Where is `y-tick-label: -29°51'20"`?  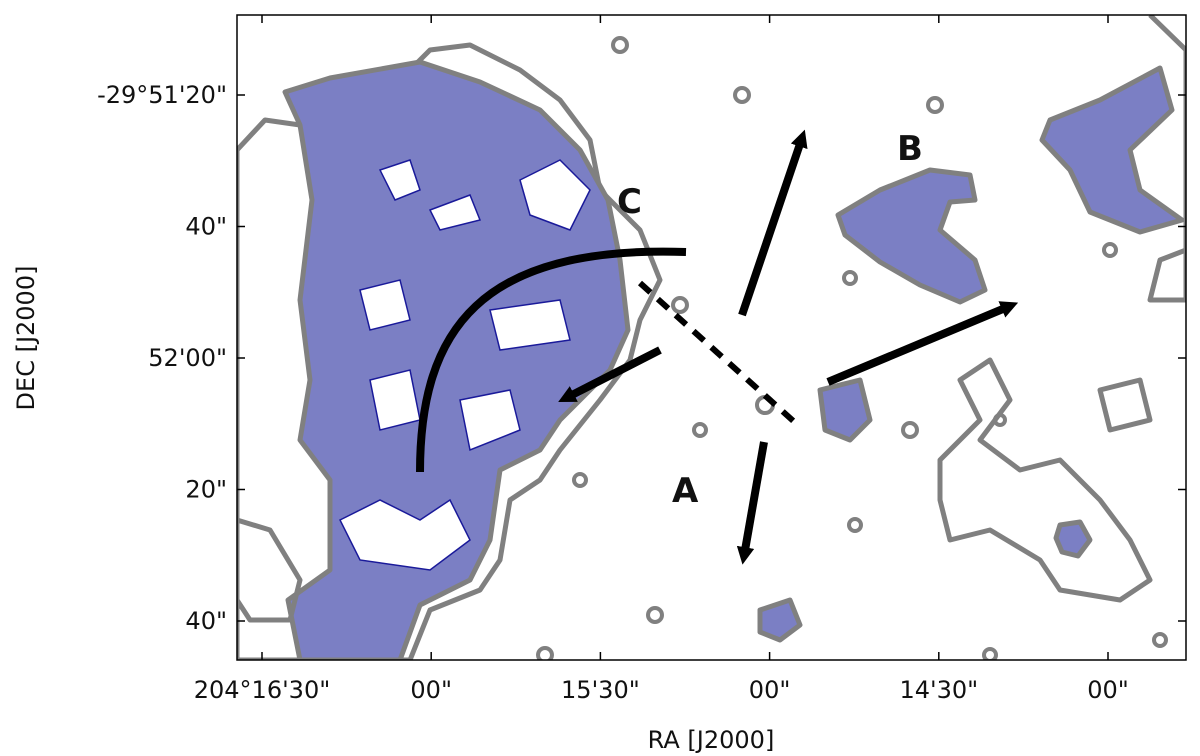 y-tick-label: -29°51'20" is located at coordinates (162, 95).